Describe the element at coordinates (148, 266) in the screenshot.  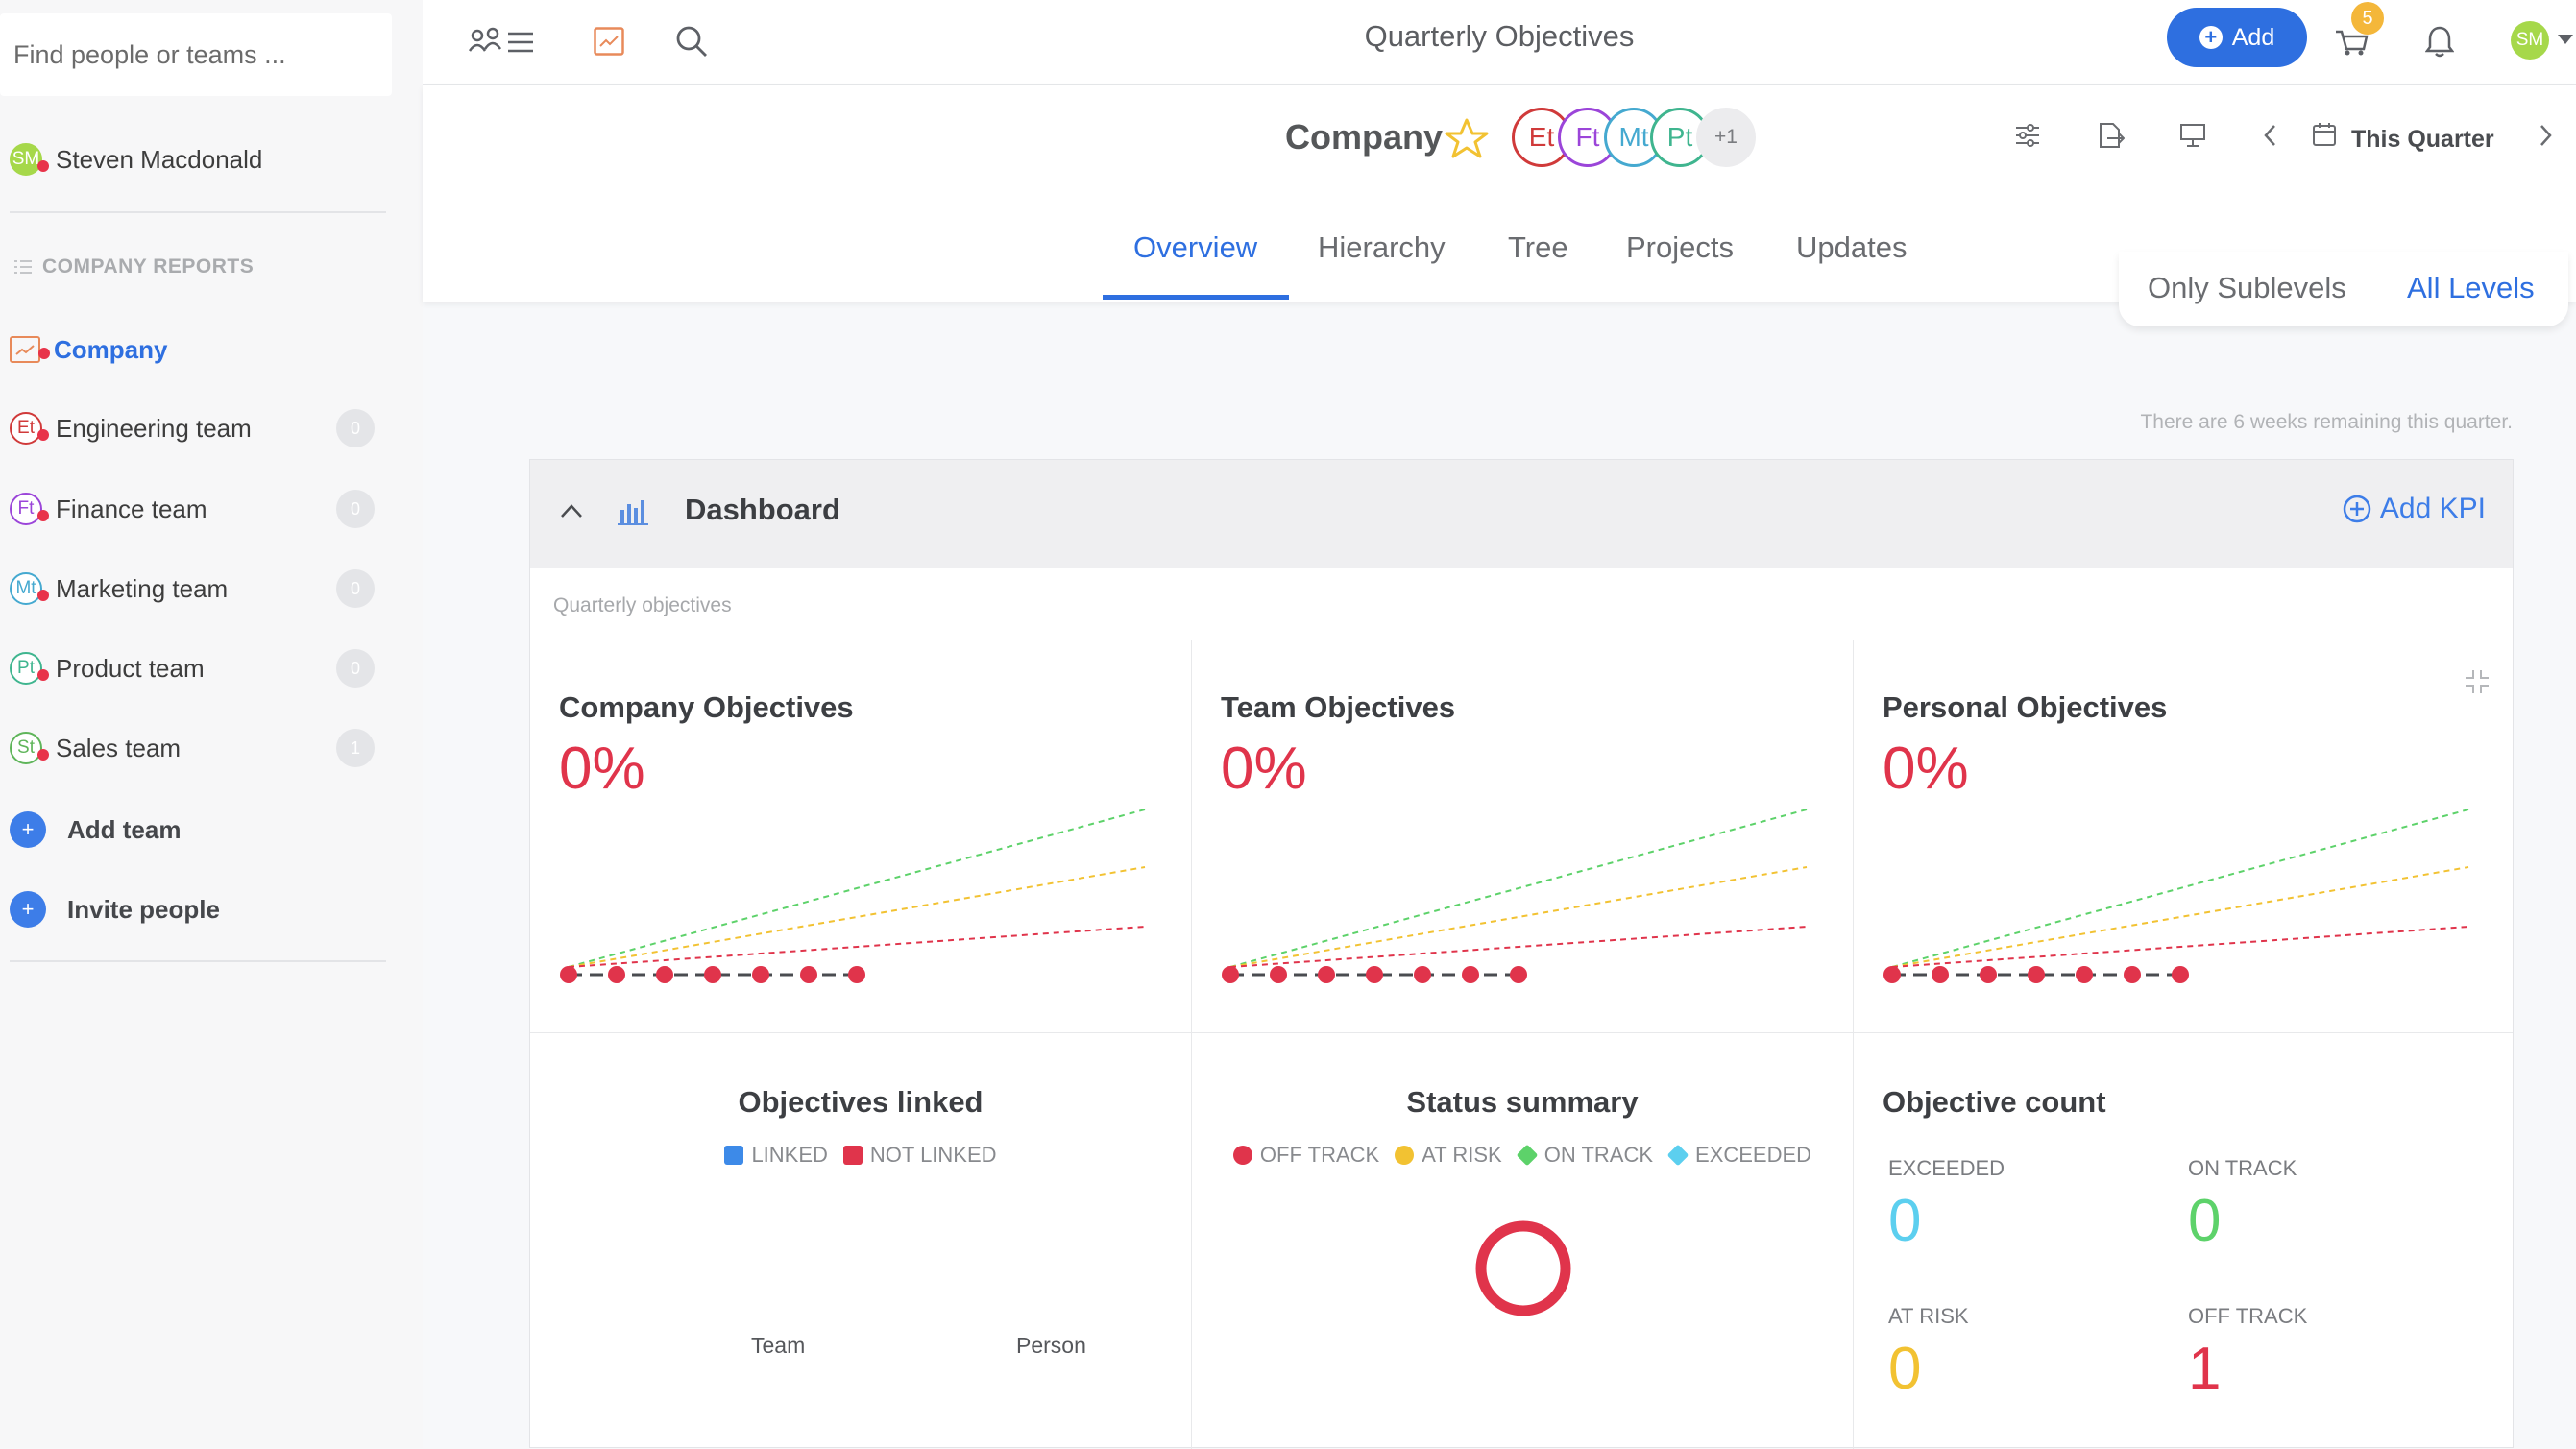
I see `section-title: COMPANY REPORTS` at that location.